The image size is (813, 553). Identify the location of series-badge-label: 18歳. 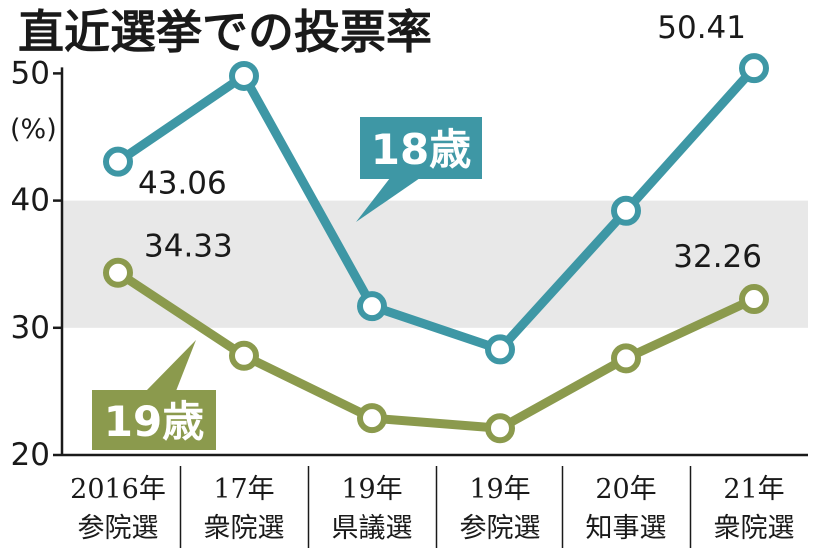
(421, 149).